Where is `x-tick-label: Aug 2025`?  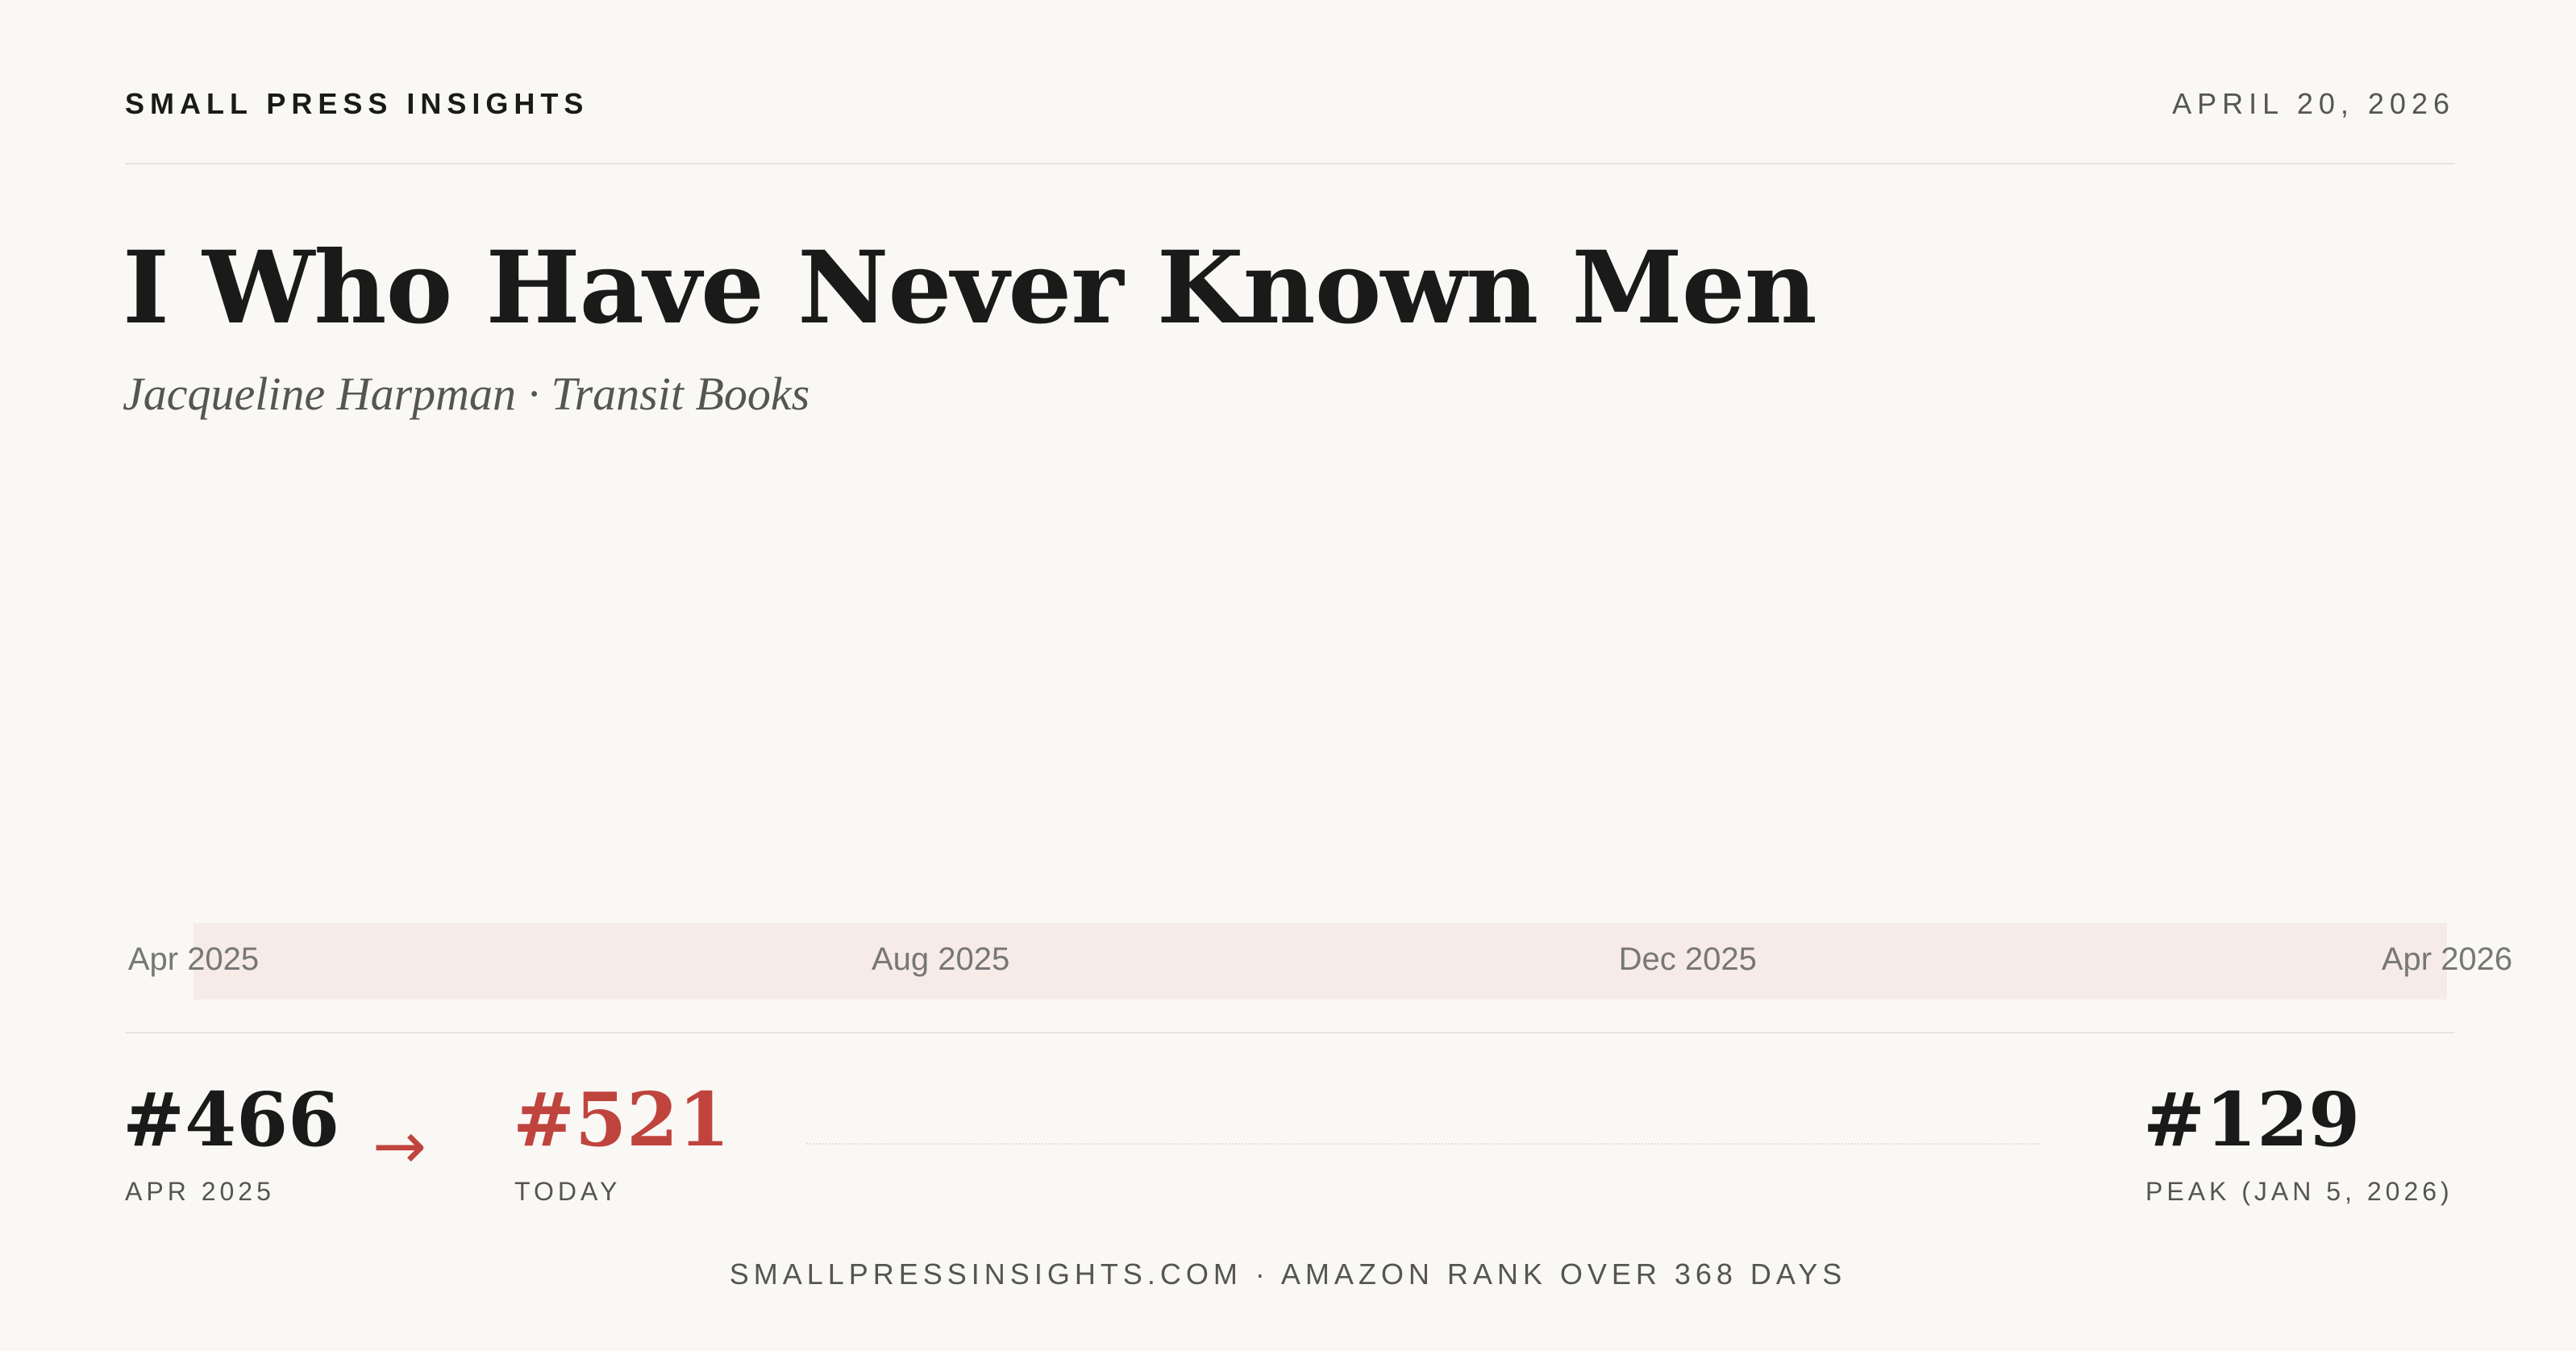 x-tick-label: Aug 2025 is located at coordinates (941, 959).